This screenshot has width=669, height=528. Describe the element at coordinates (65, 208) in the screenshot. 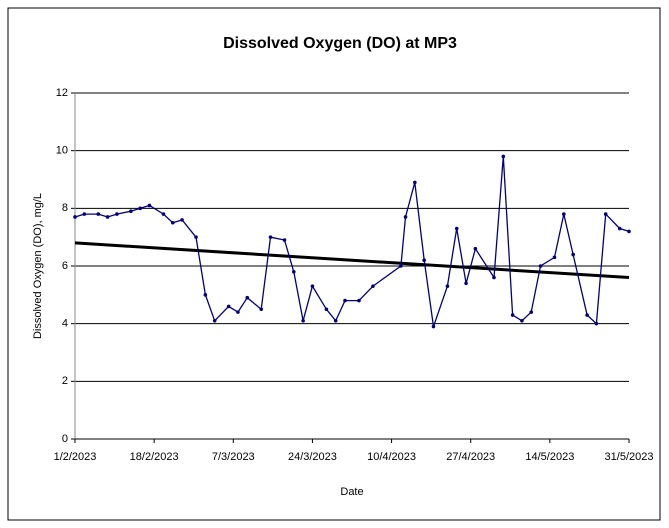

I see `y-tick-label: 8` at that location.